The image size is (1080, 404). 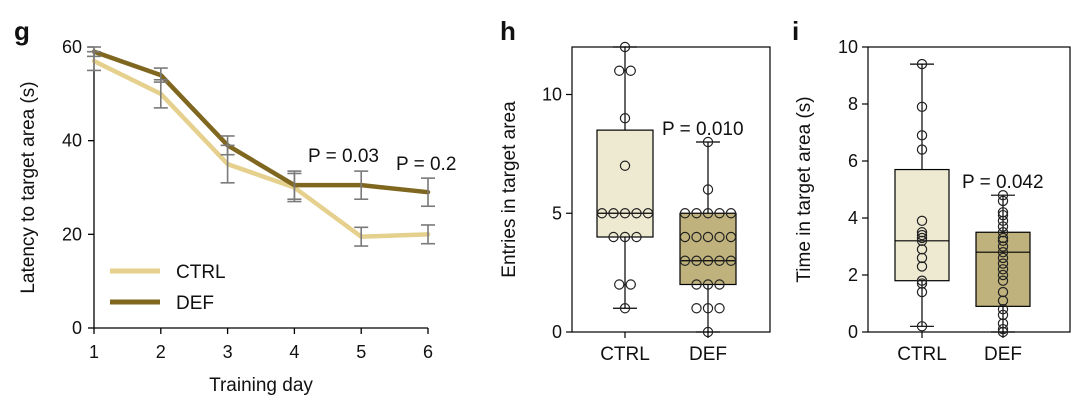 What do you see at coordinates (261, 122) in the screenshot?
I see `series-line-def` at bounding box center [261, 122].